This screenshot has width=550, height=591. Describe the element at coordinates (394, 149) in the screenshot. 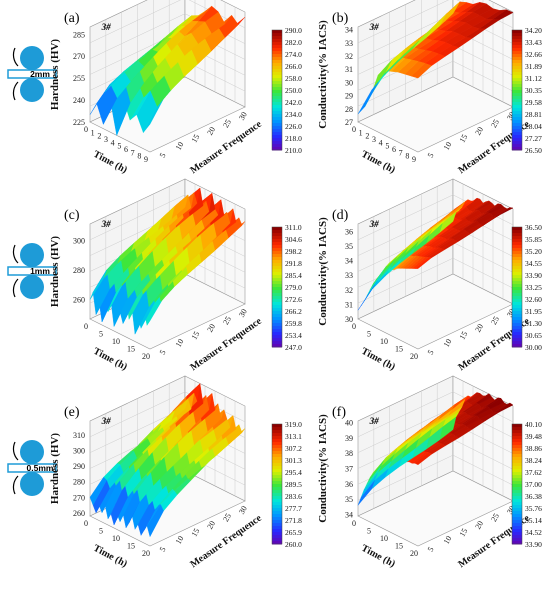

I see `time-tick-label: 6` at that location.